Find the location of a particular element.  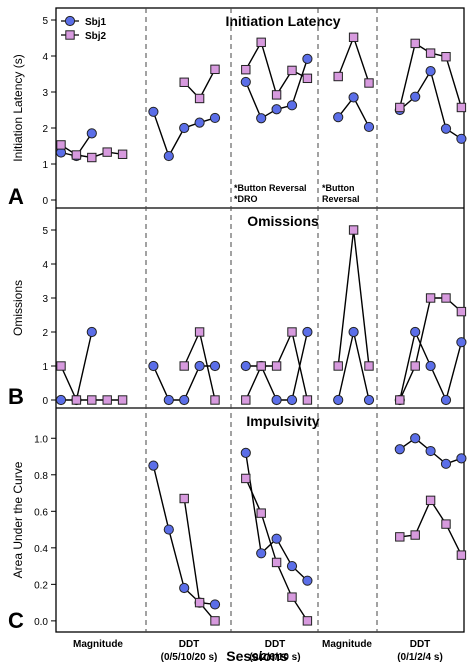

x-axis-label: Sessions is located at coordinates (257, 656).